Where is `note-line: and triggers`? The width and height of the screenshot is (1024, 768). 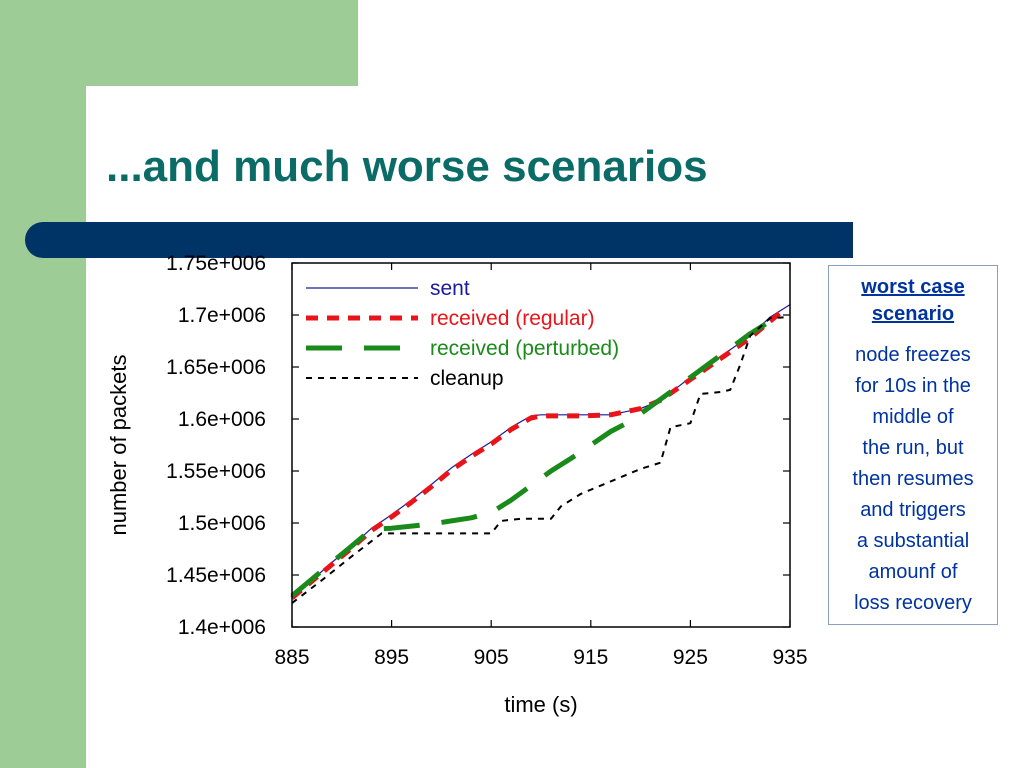 note-line: and triggers is located at coordinates (913, 510).